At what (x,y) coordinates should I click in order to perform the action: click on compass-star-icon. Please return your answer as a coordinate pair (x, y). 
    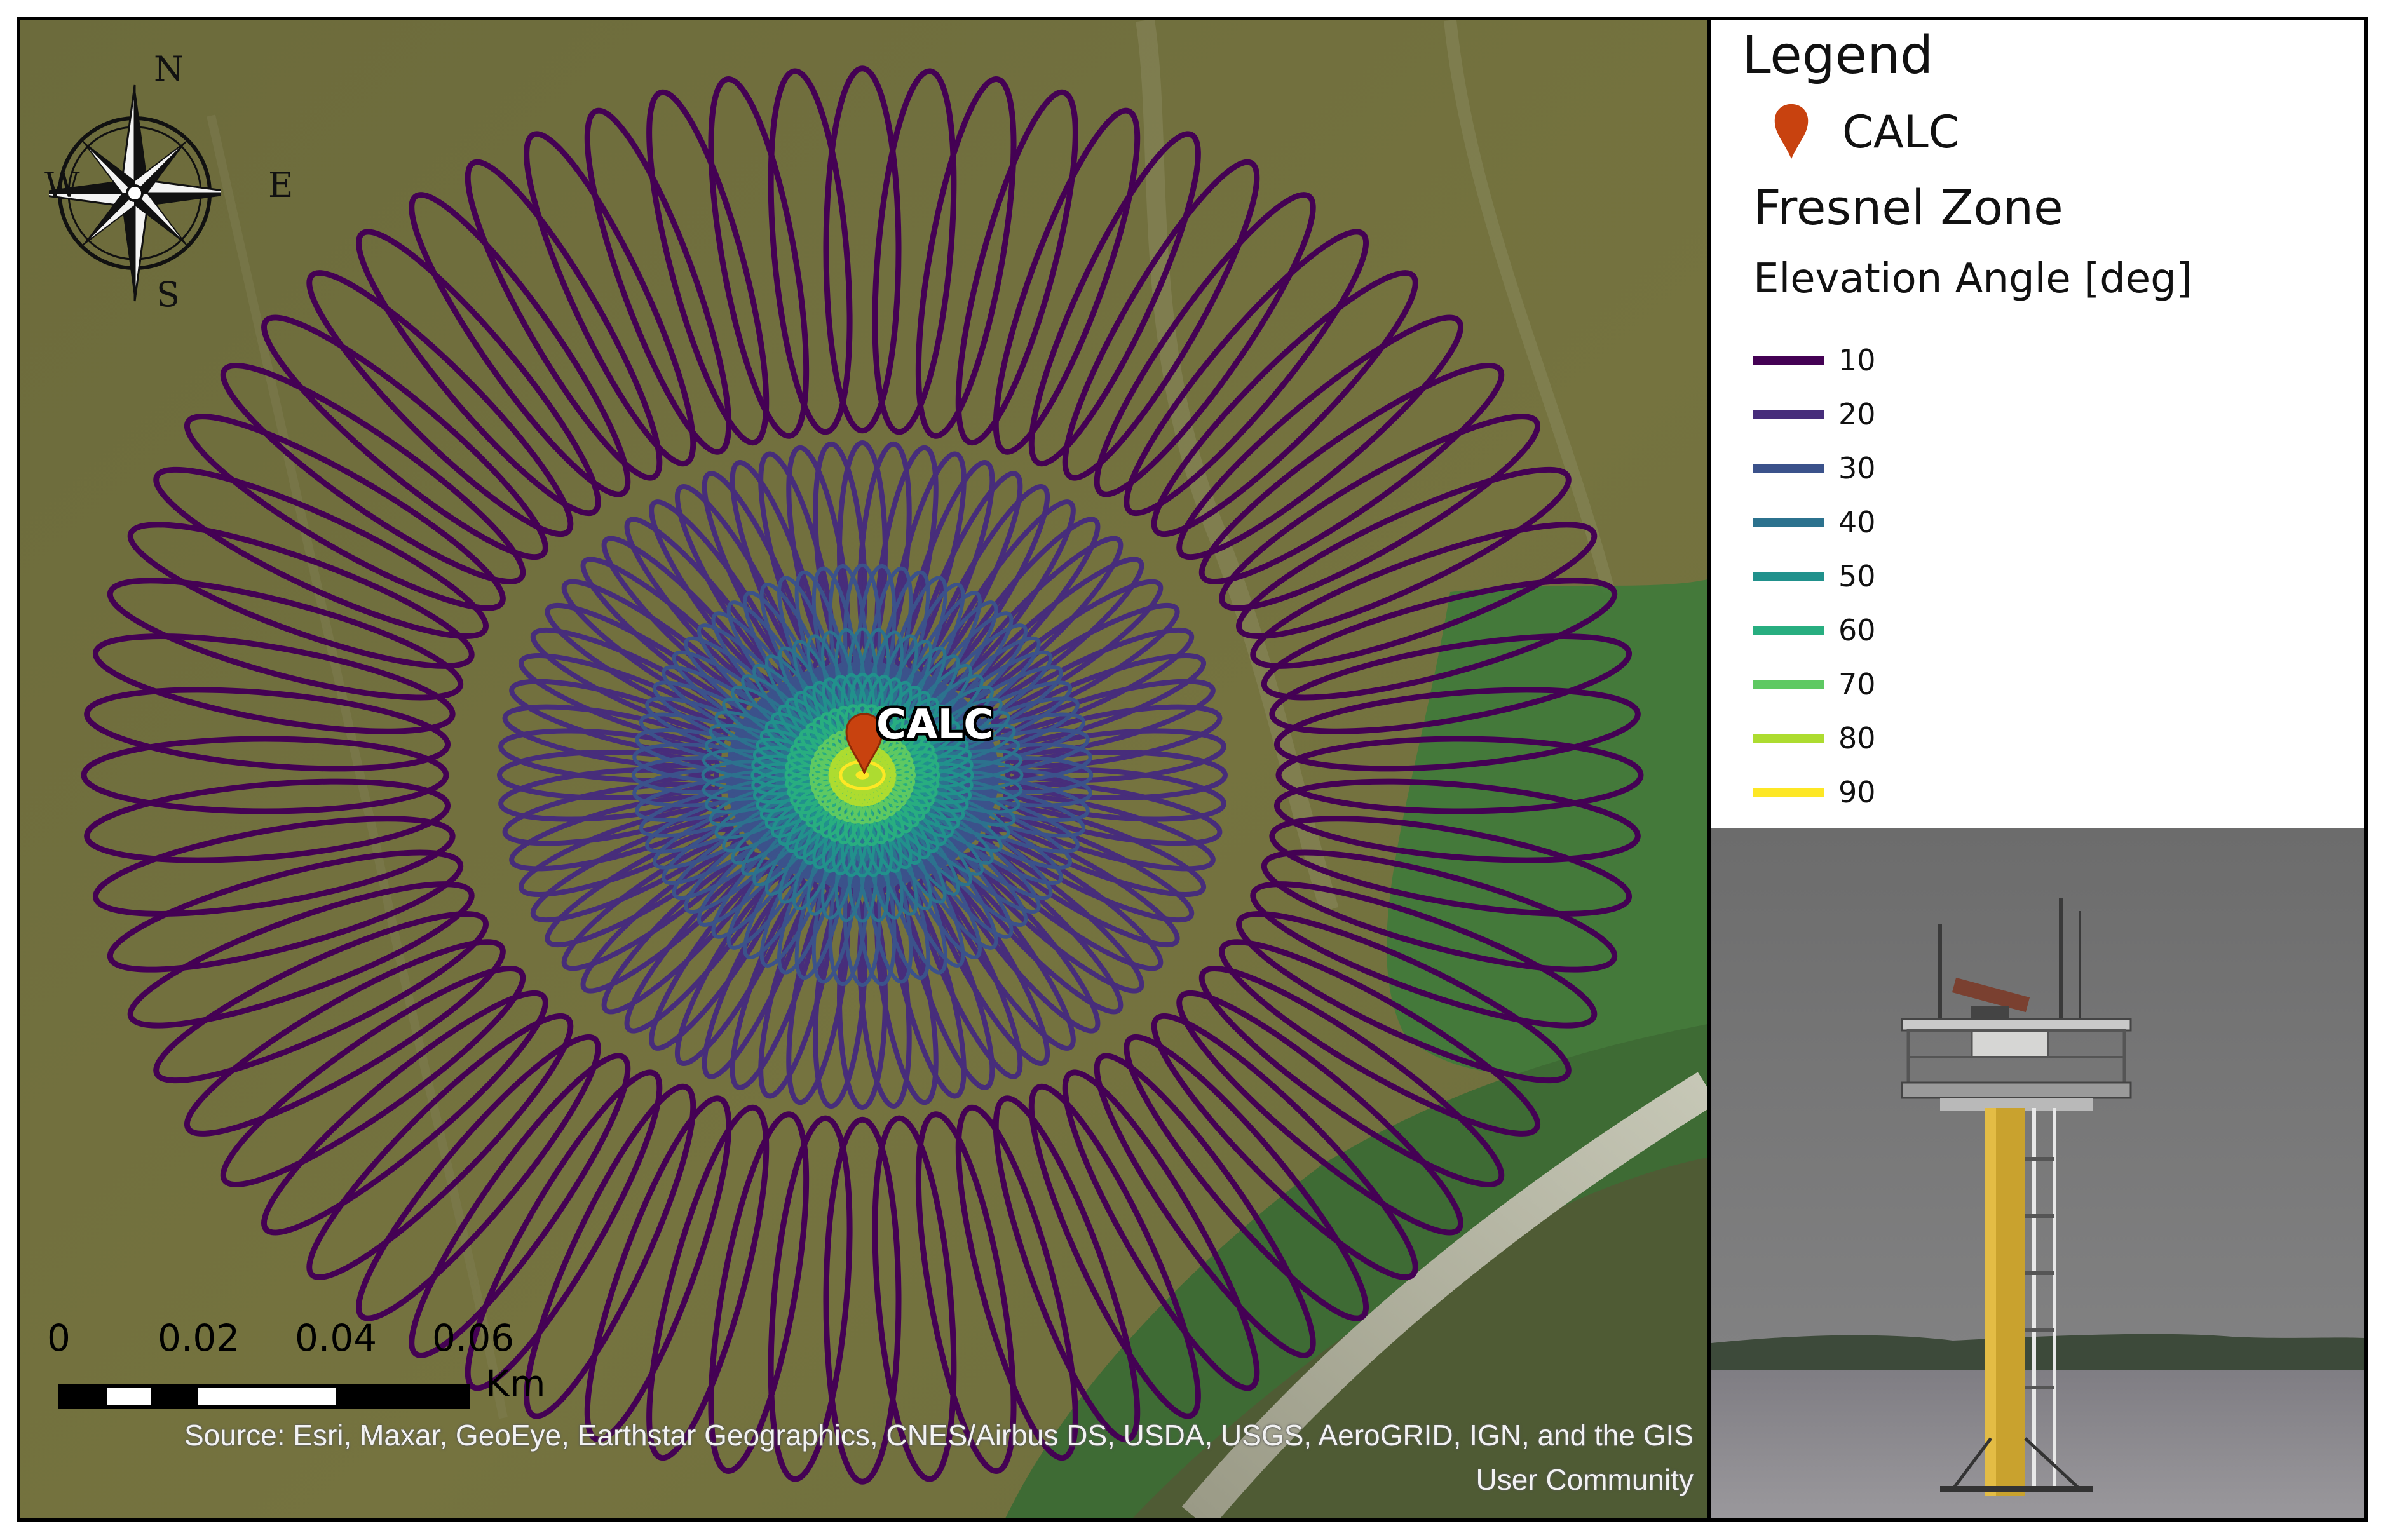
    Looking at the image, I should click on (135, 193).